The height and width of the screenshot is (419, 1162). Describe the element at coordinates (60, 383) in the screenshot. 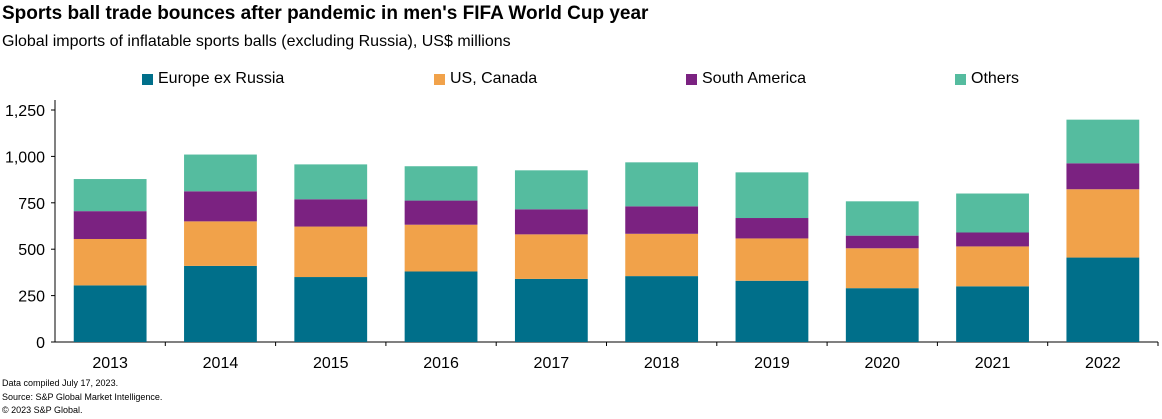

I see `footnote-date: Data compiled July 17, 2023.` at that location.